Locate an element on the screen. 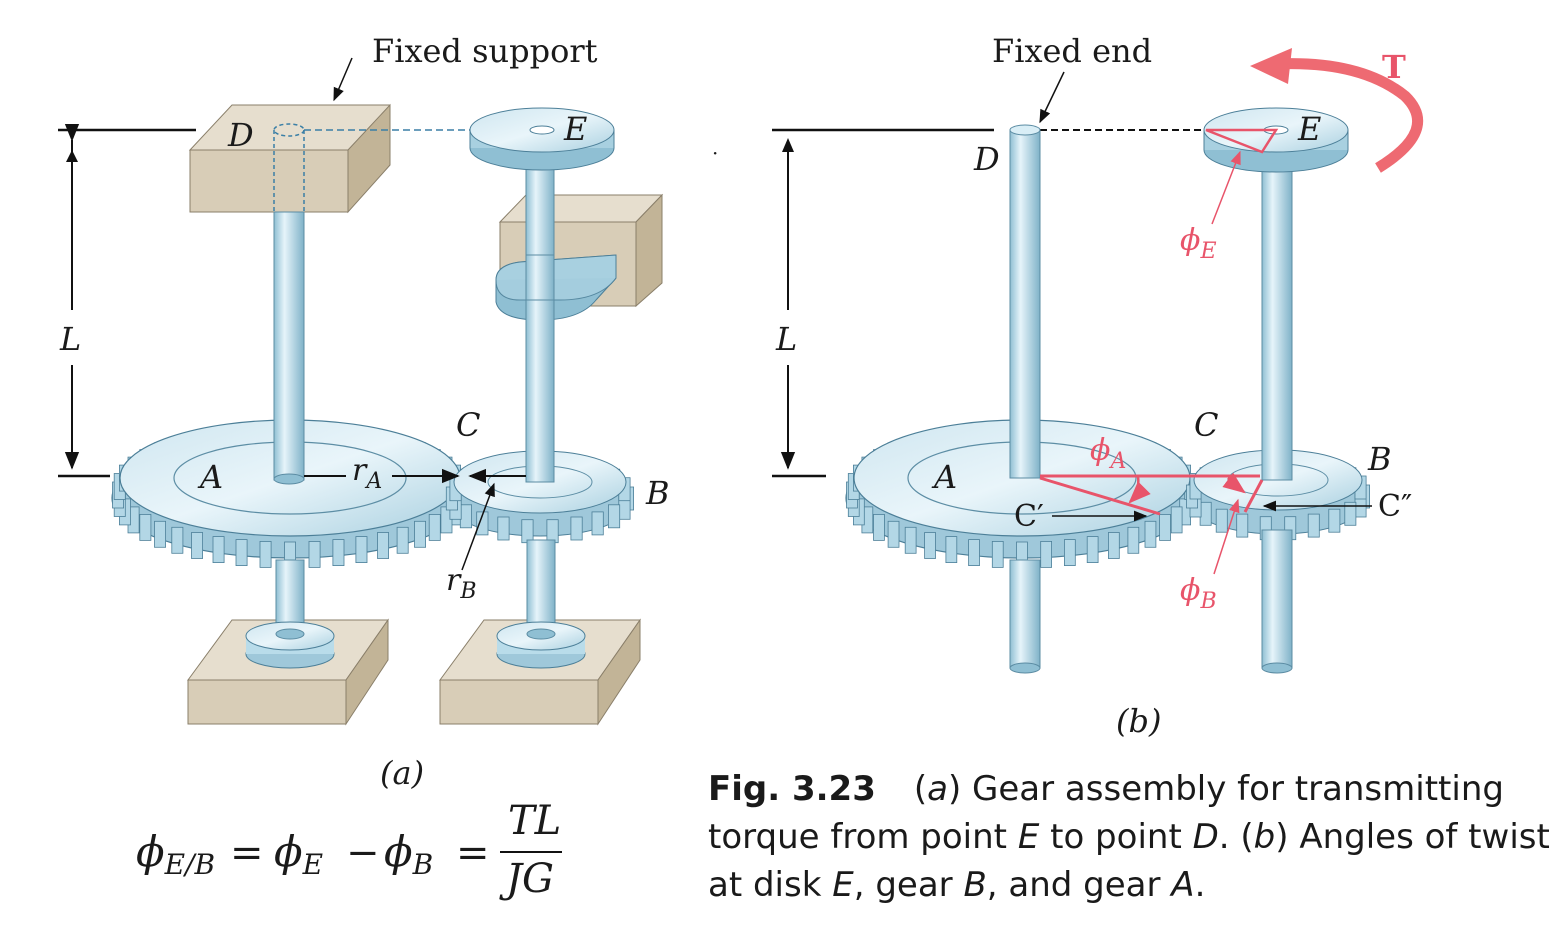 This screenshot has width=1555, height=947. fixed-support-block is located at coordinates (329, 158).